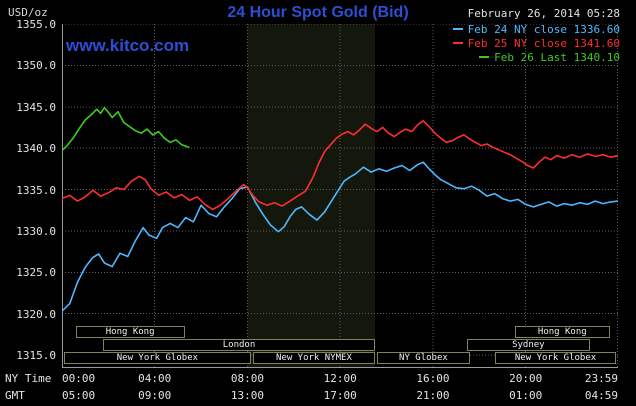 This screenshot has height=406, width=636. Describe the element at coordinates (340, 395) in the screenshot. I see `x-tick-label-gmt: 17:00` at that location.